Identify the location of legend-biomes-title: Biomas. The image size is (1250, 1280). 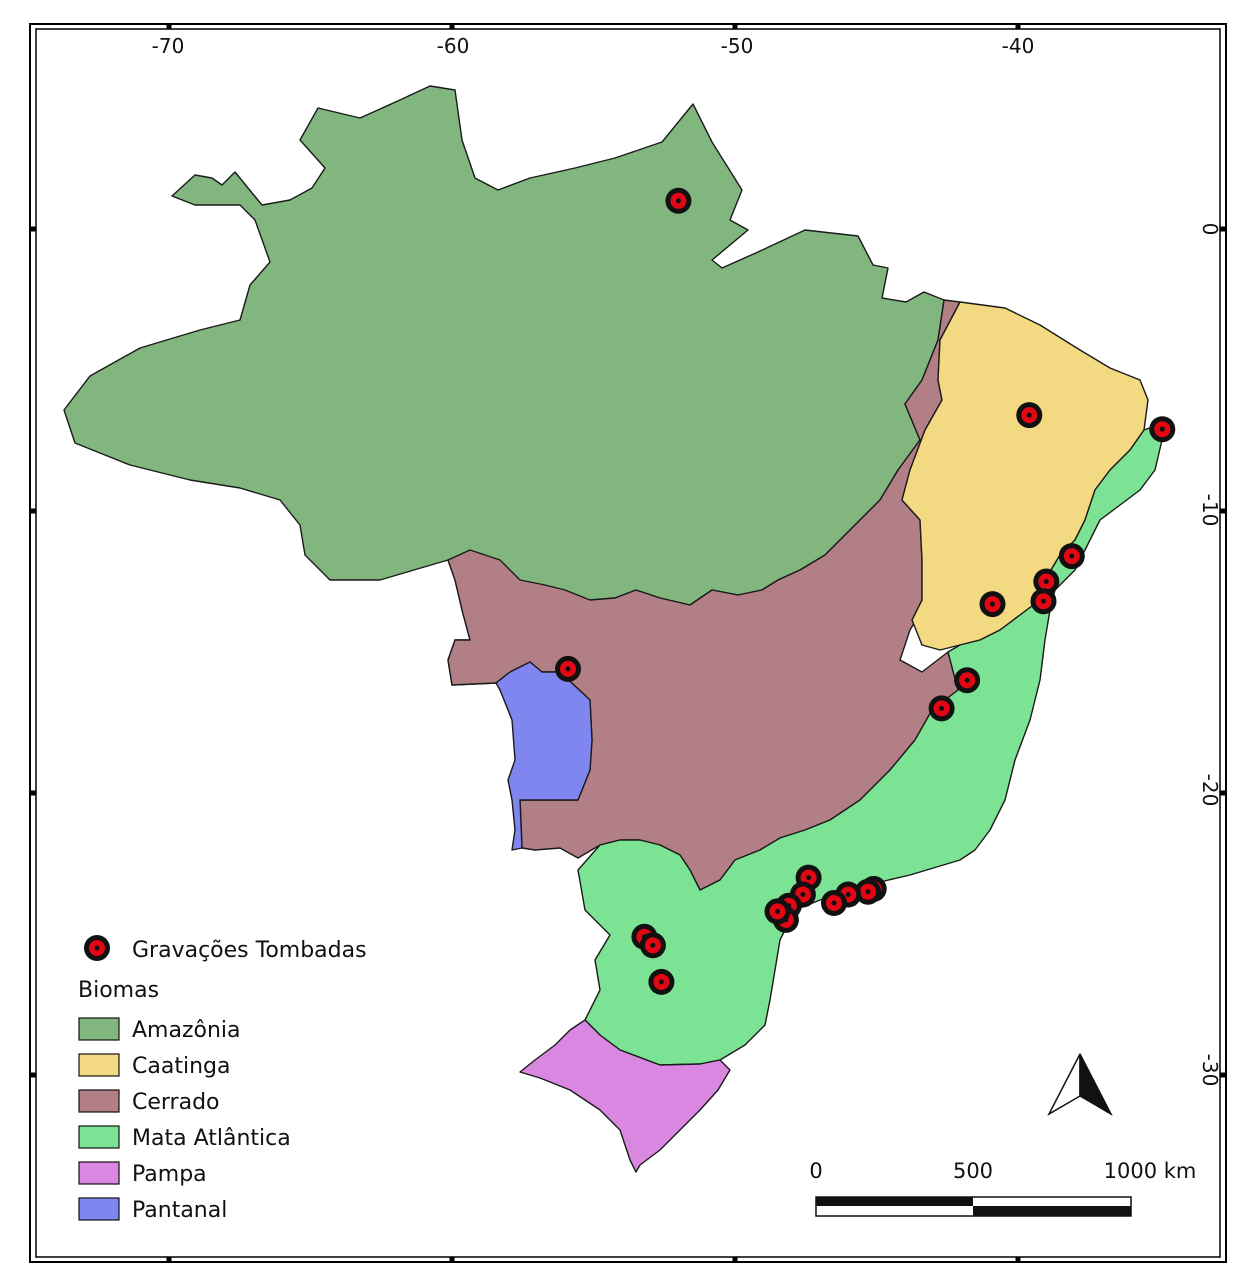
(118, 990).